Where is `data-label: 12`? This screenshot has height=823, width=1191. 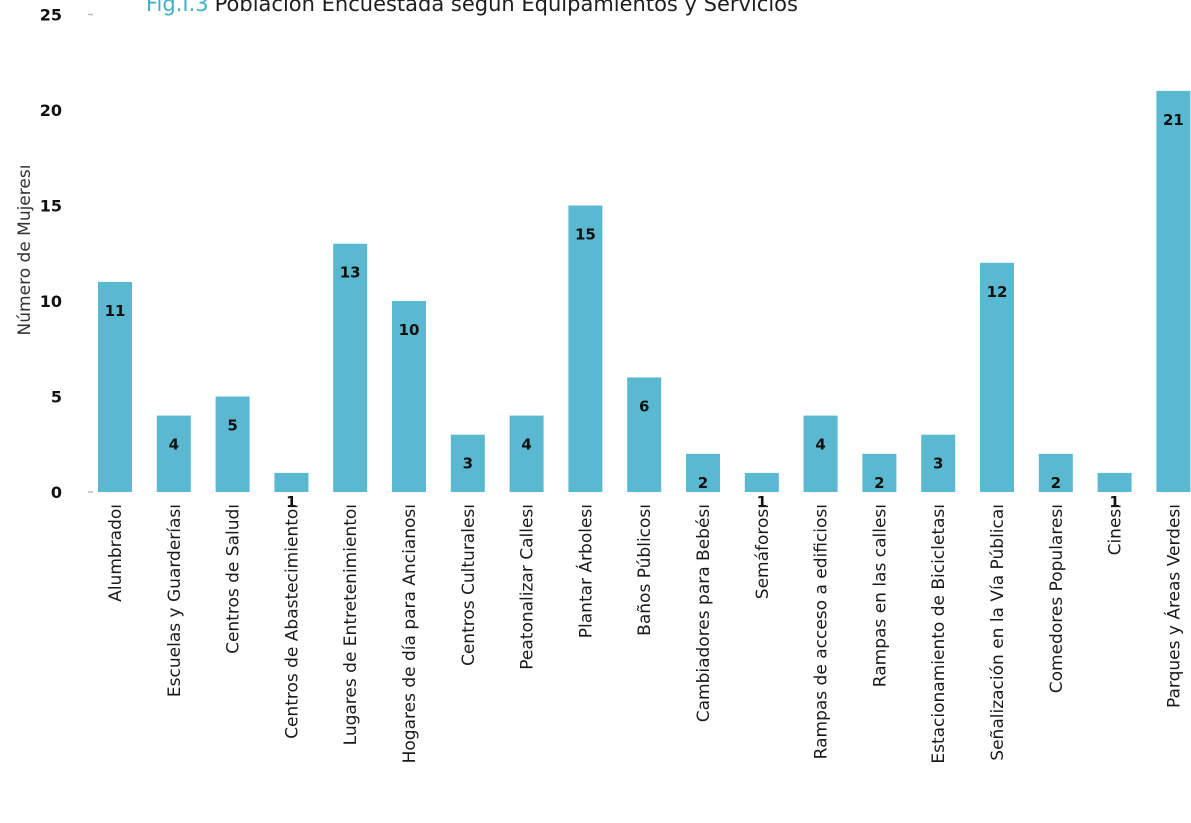
data-label: 12 is located at coordinates (997, 292).